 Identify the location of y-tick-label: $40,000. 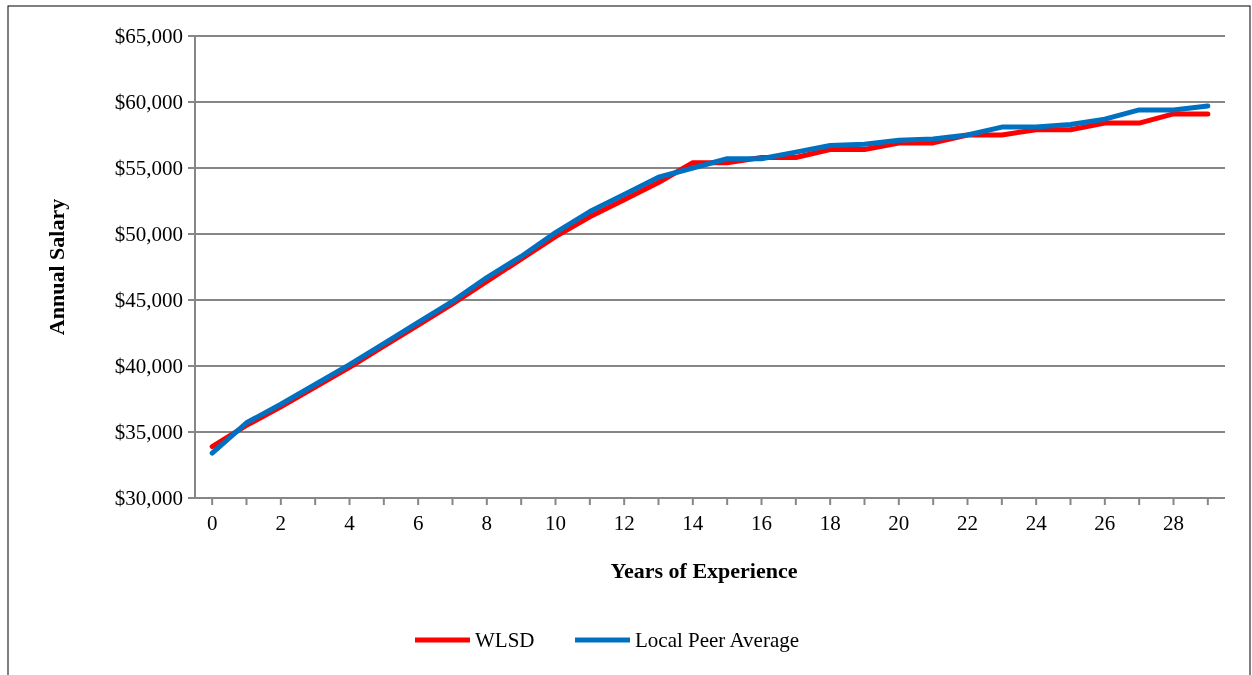
(148, 366).